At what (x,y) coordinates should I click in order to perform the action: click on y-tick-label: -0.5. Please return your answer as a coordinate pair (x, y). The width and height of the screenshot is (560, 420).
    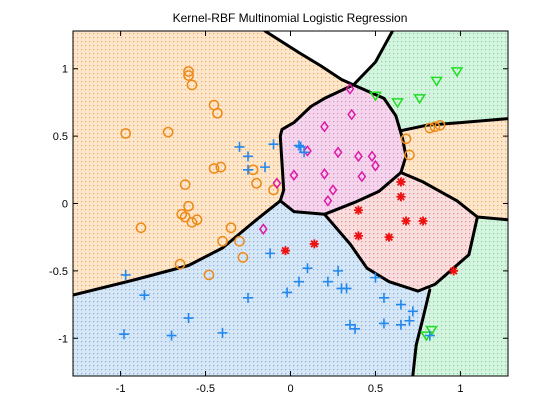
    Looking at the image, I should click on (58, 272).